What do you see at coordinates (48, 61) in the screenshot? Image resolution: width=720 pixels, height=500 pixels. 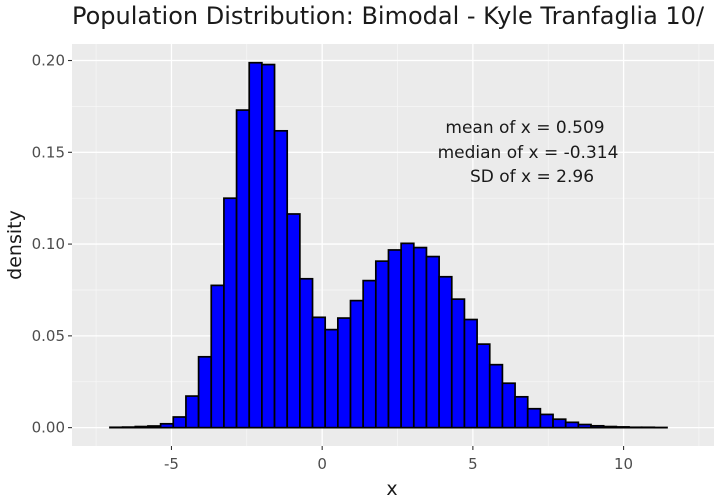 I see `y-tick-label: 0.20` at bounding box center [48, 61].